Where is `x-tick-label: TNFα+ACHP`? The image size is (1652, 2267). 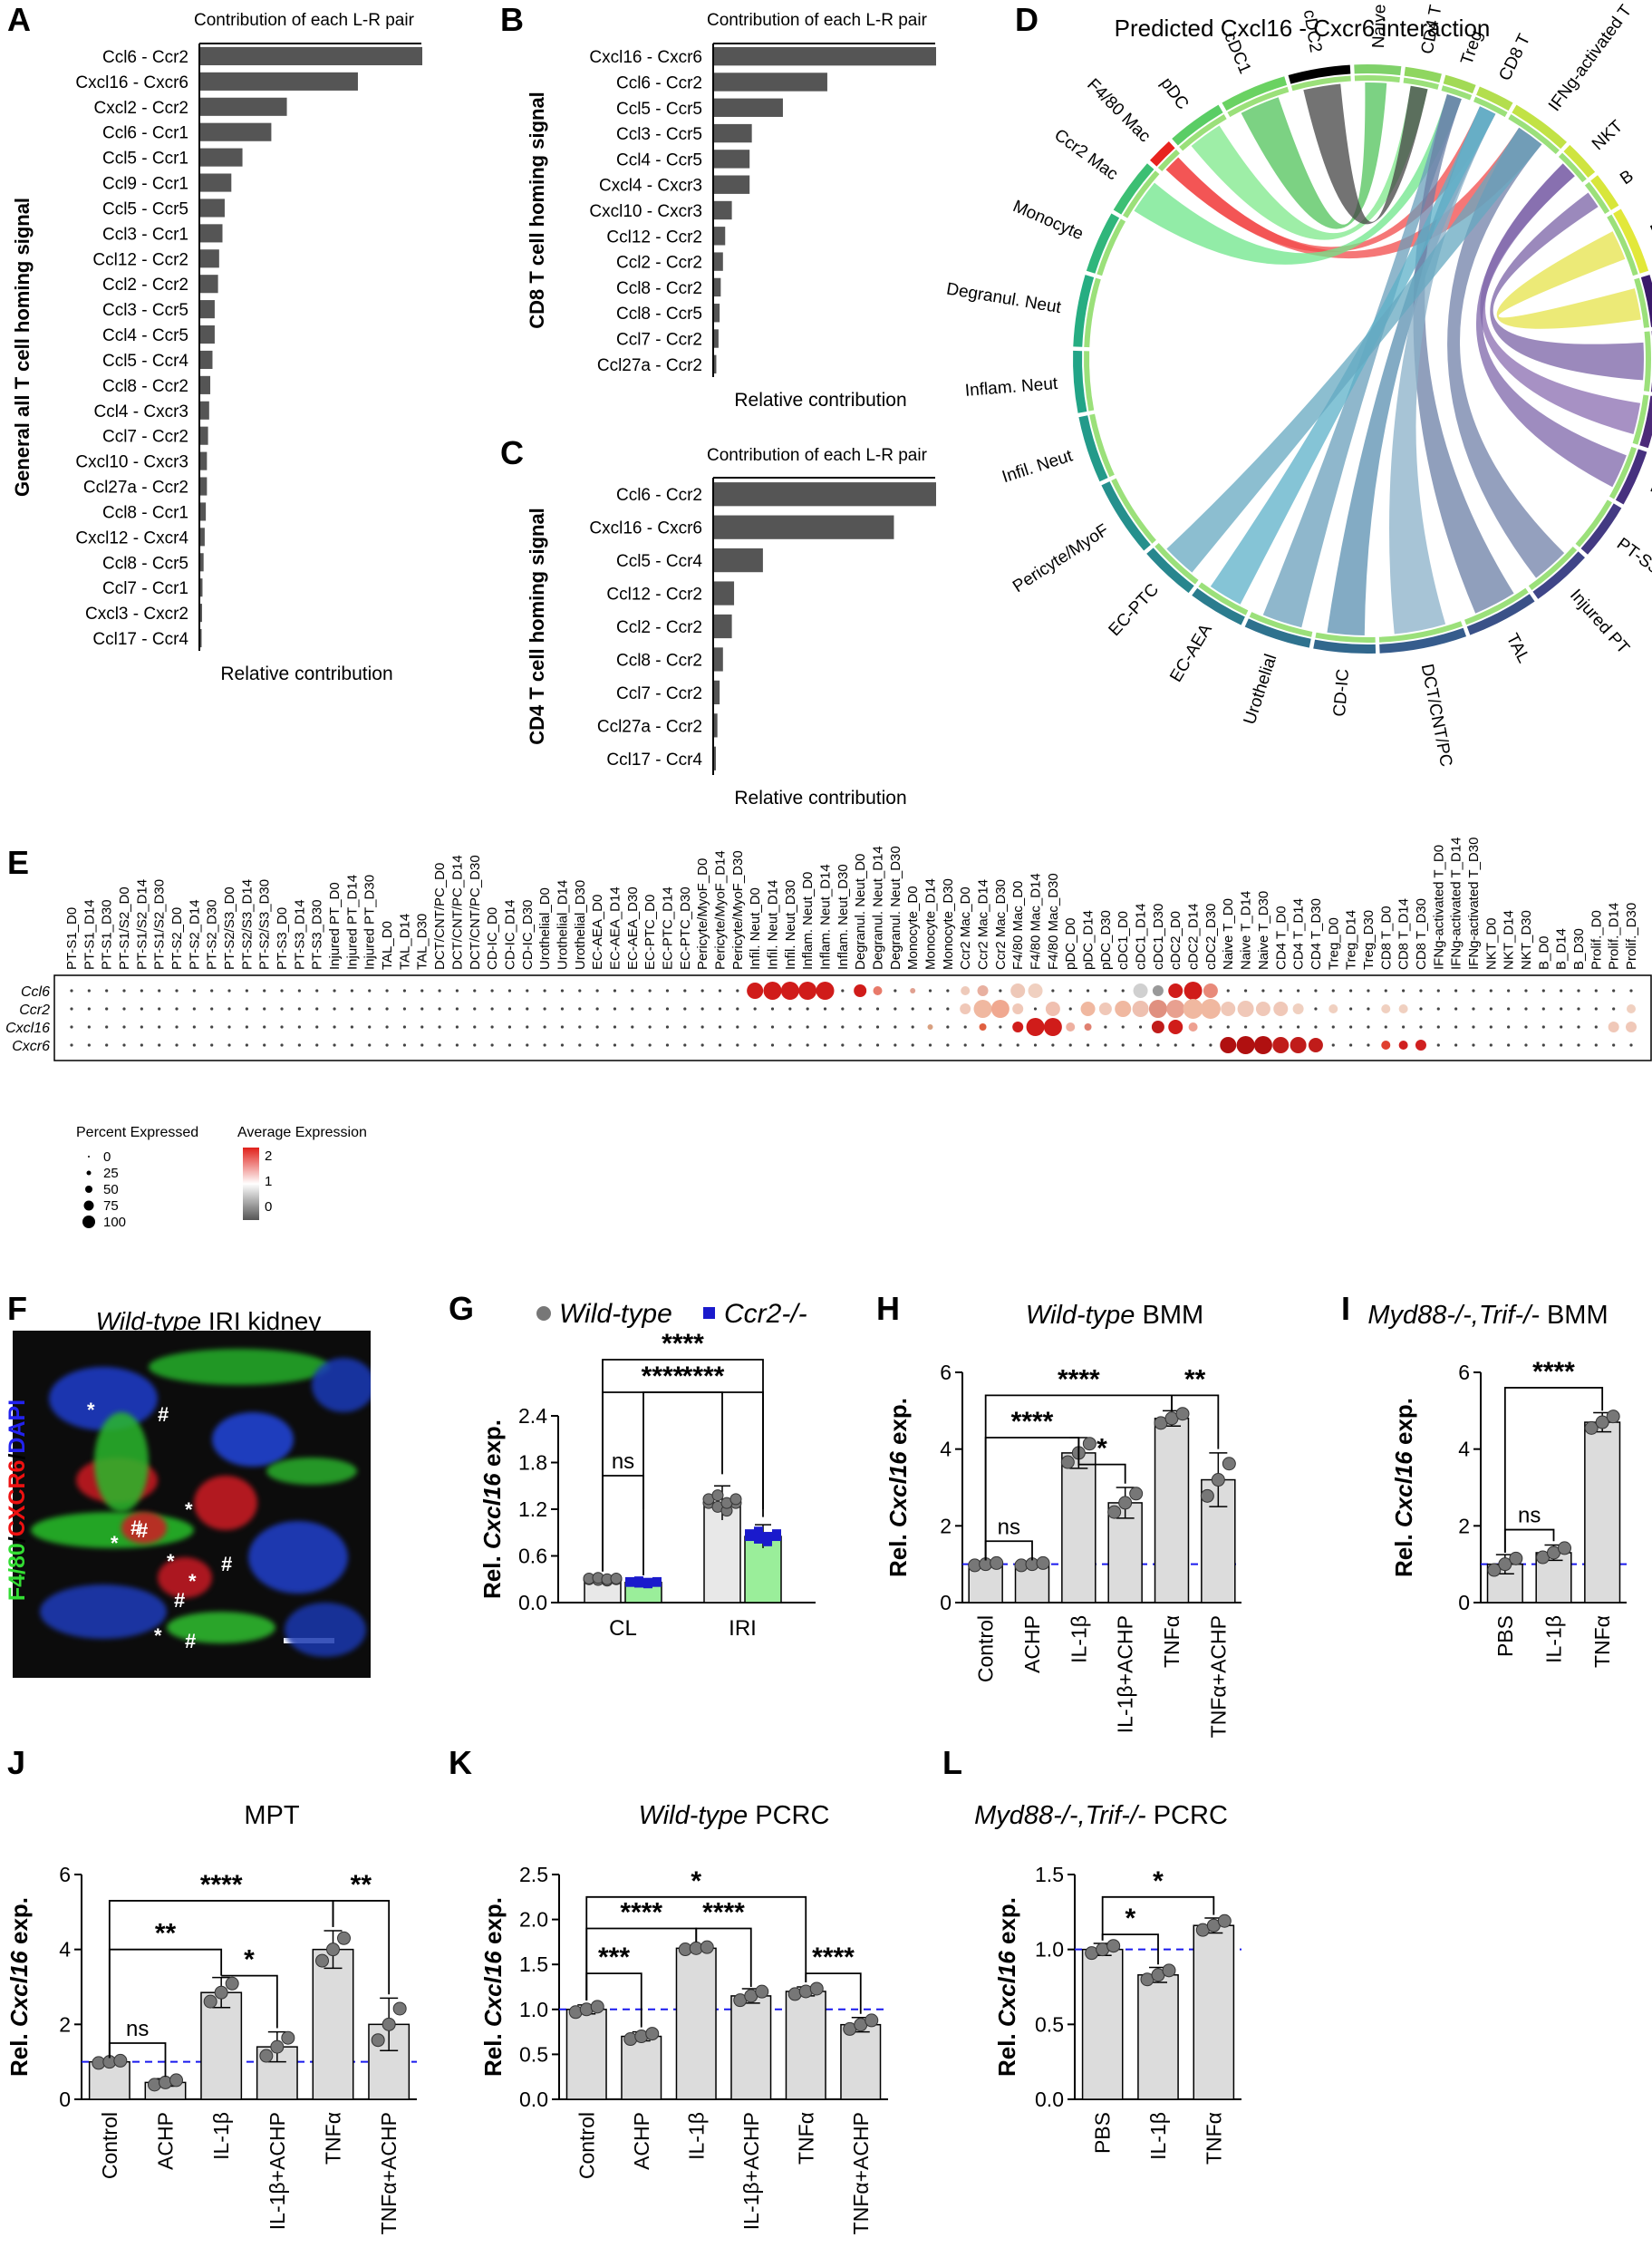 x-tick-label: TNFα+ACHP is located at coordinates (861, 2173).